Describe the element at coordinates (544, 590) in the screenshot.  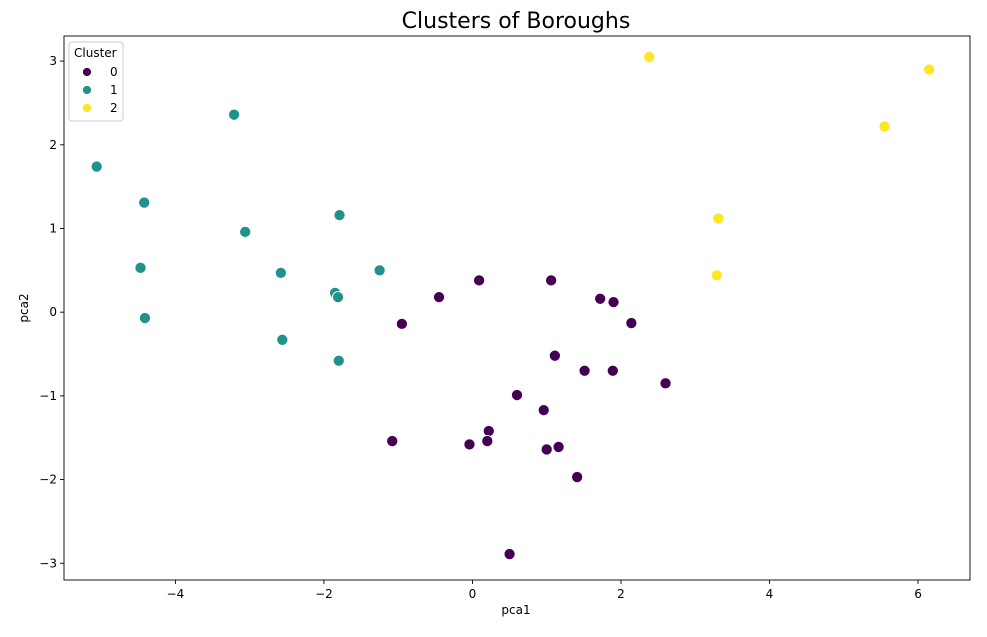
I see `x-axis: −4 −2 0 2 4 6` at that location.